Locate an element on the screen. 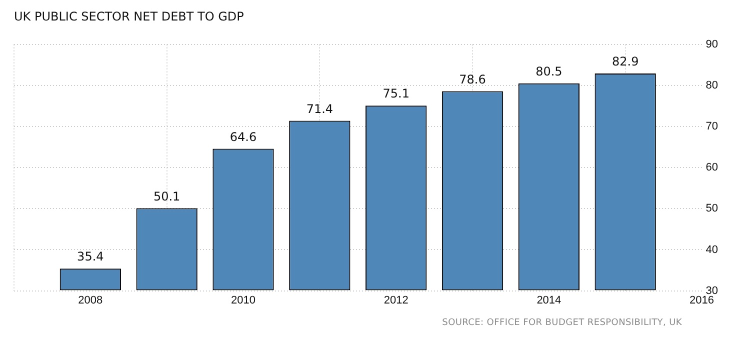 Image resolution: width=730 pixels, height=340 pixels. x-tick-label: 2016 is located at coordinates (702, 300).